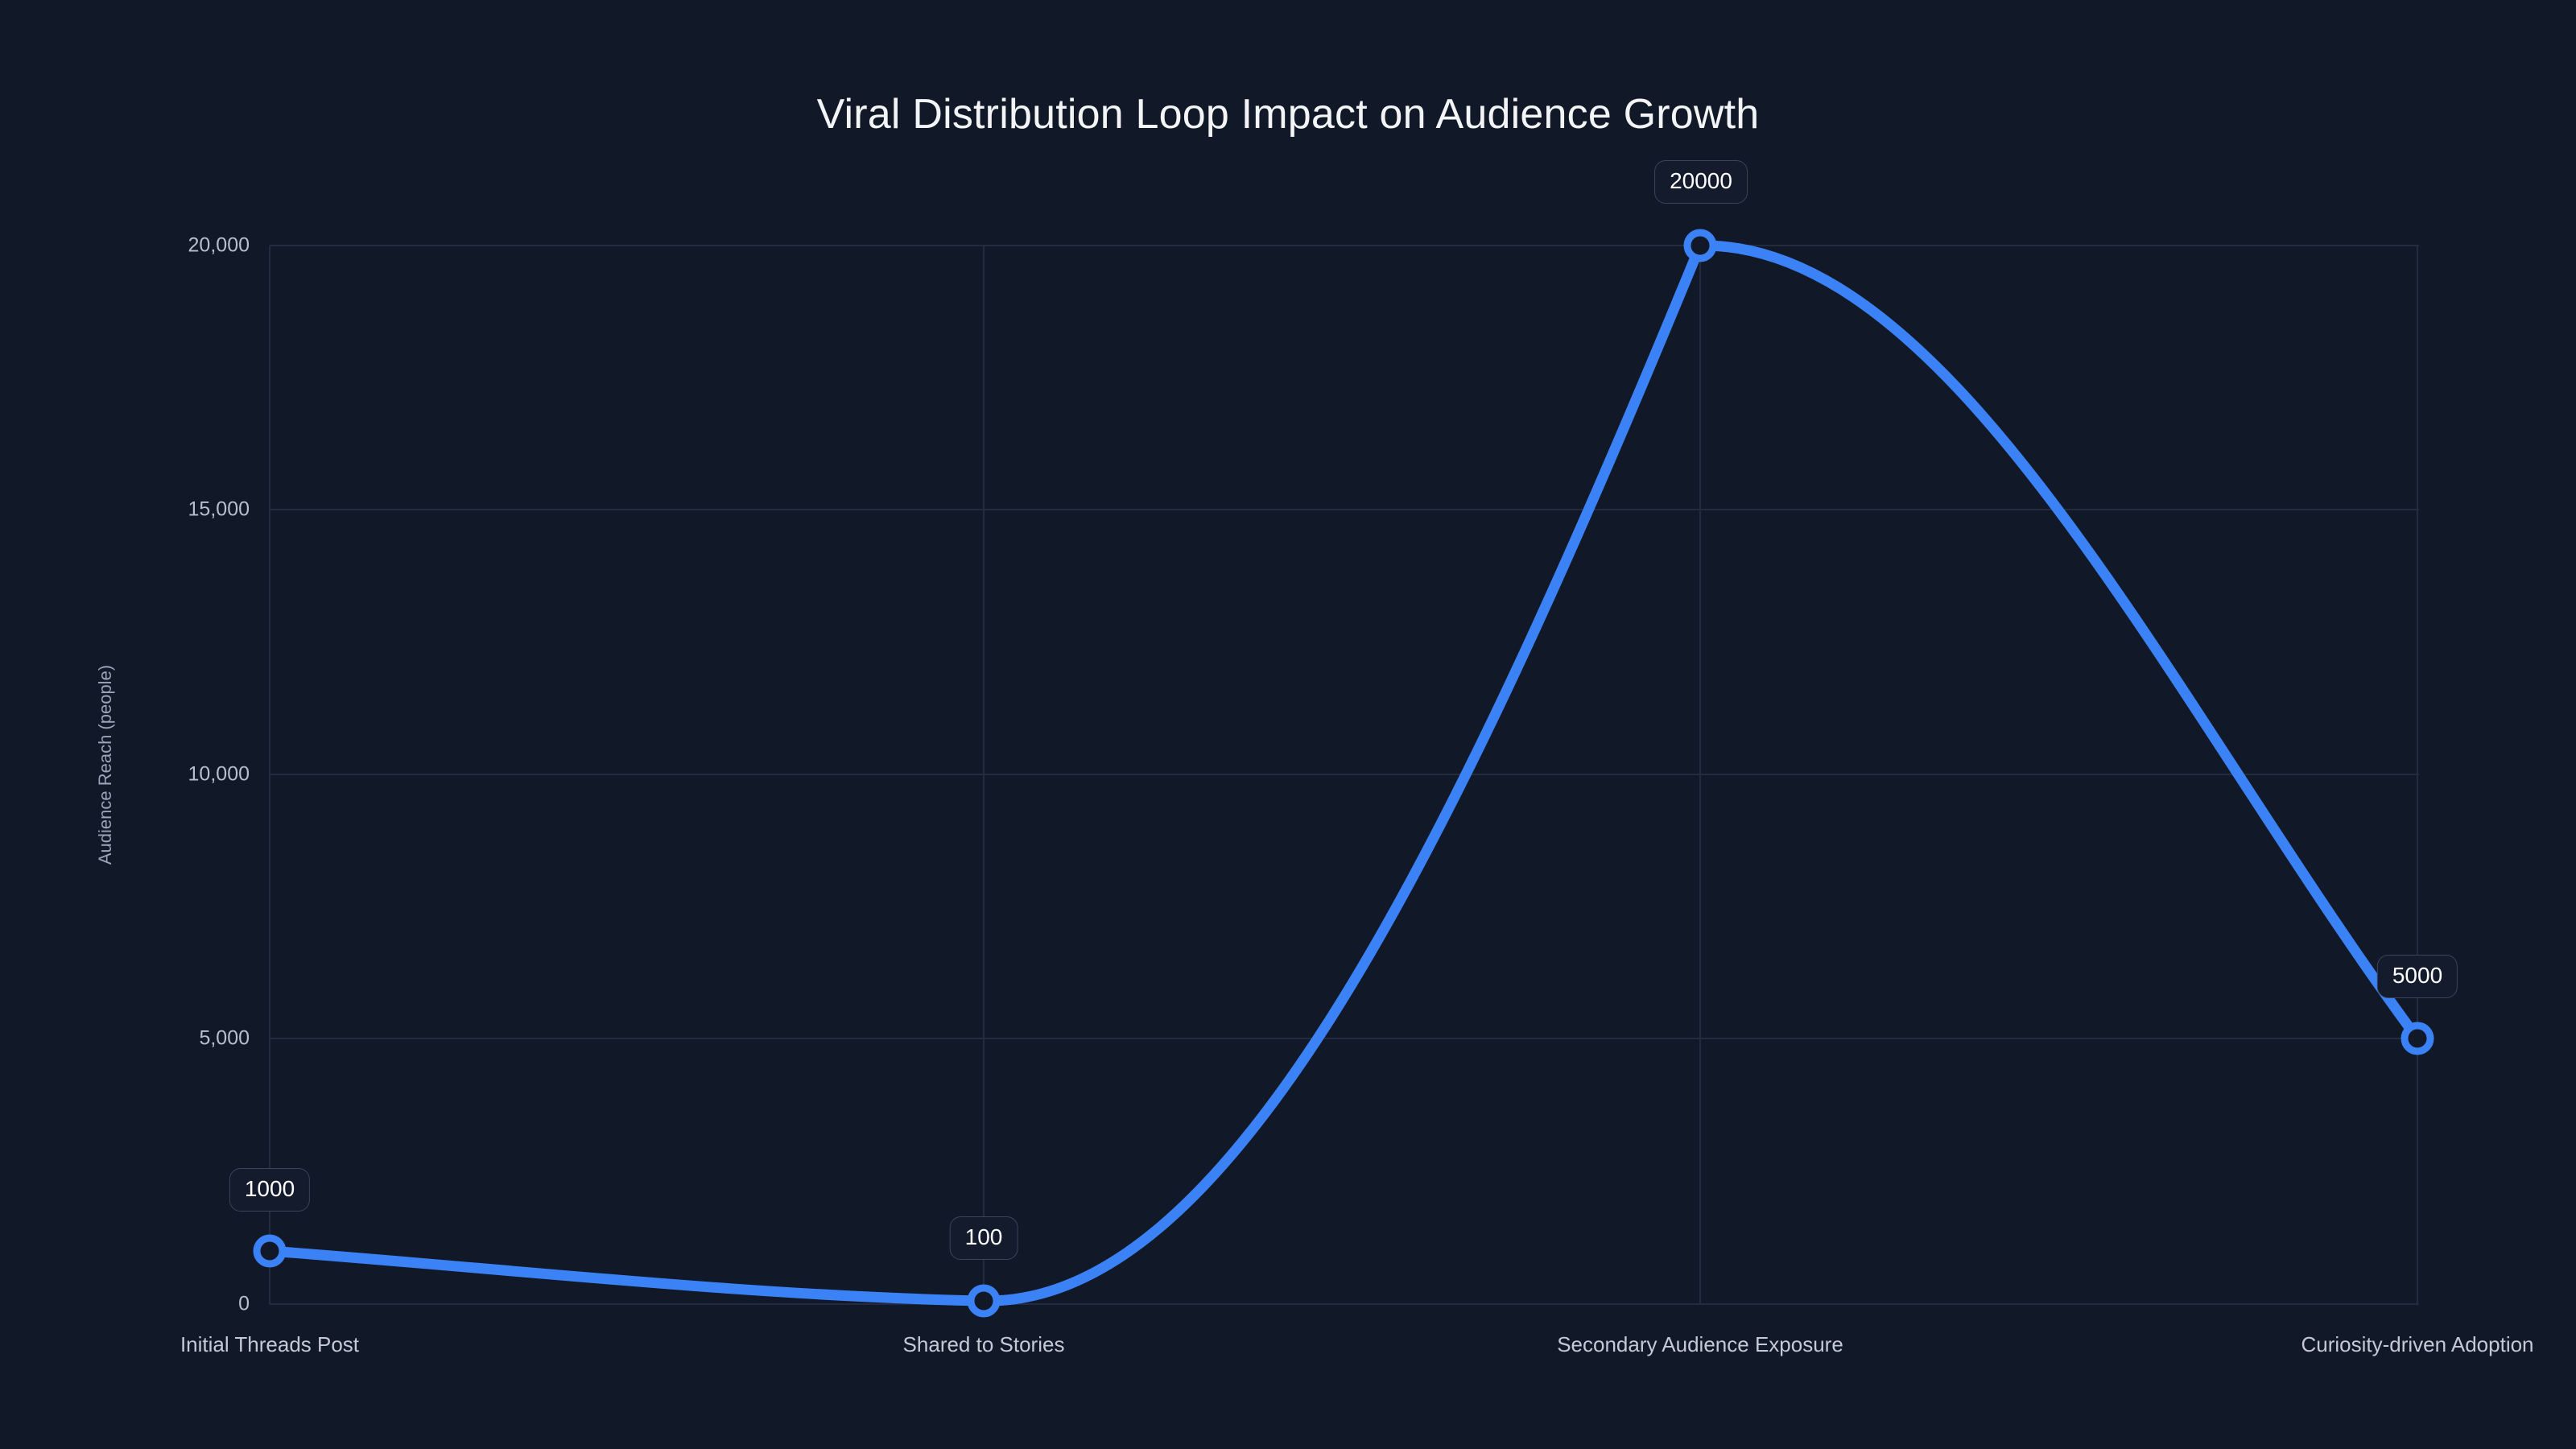 The width and height of the screenshot is (2576, 1449). What do you see at coordinates (983, 1238) in the screenshot?
I see `data-label-1: 100` at bounding box center [983, 1238].